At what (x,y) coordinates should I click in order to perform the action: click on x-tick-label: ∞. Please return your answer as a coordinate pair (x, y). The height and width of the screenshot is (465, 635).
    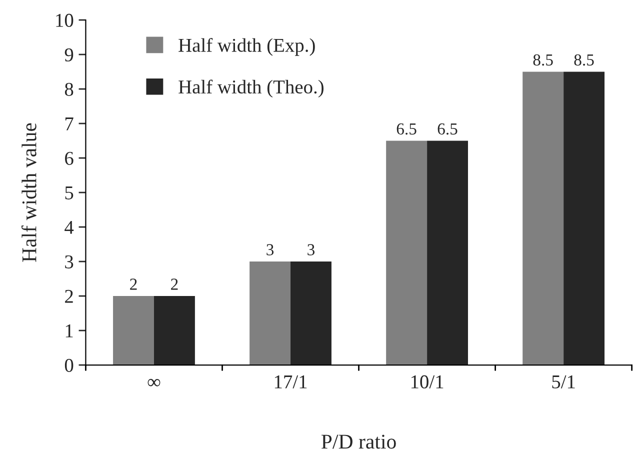
    Looking at the image, I should click on (154, 382).